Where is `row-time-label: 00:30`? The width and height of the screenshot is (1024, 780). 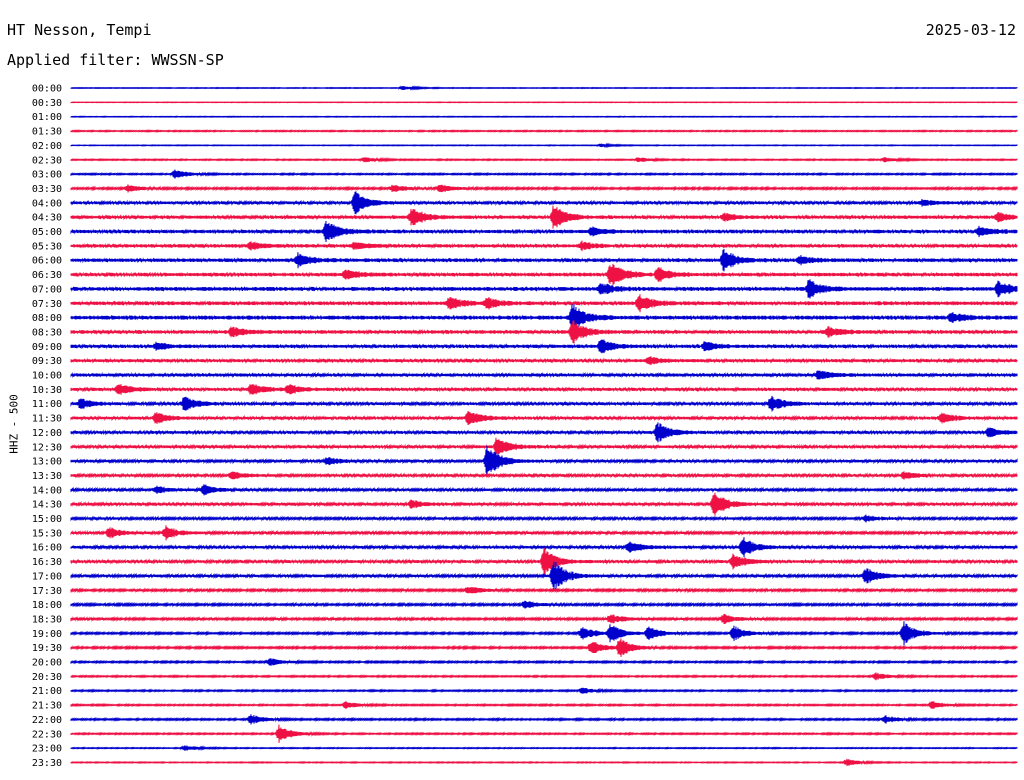
row-time-label: 00:30 is located at coordinates (47, 103).